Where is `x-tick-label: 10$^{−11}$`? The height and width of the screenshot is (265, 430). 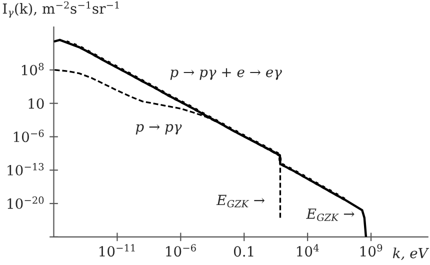 x-tick-label: 10$^{−11}$ is located at coordinates (117, 250).